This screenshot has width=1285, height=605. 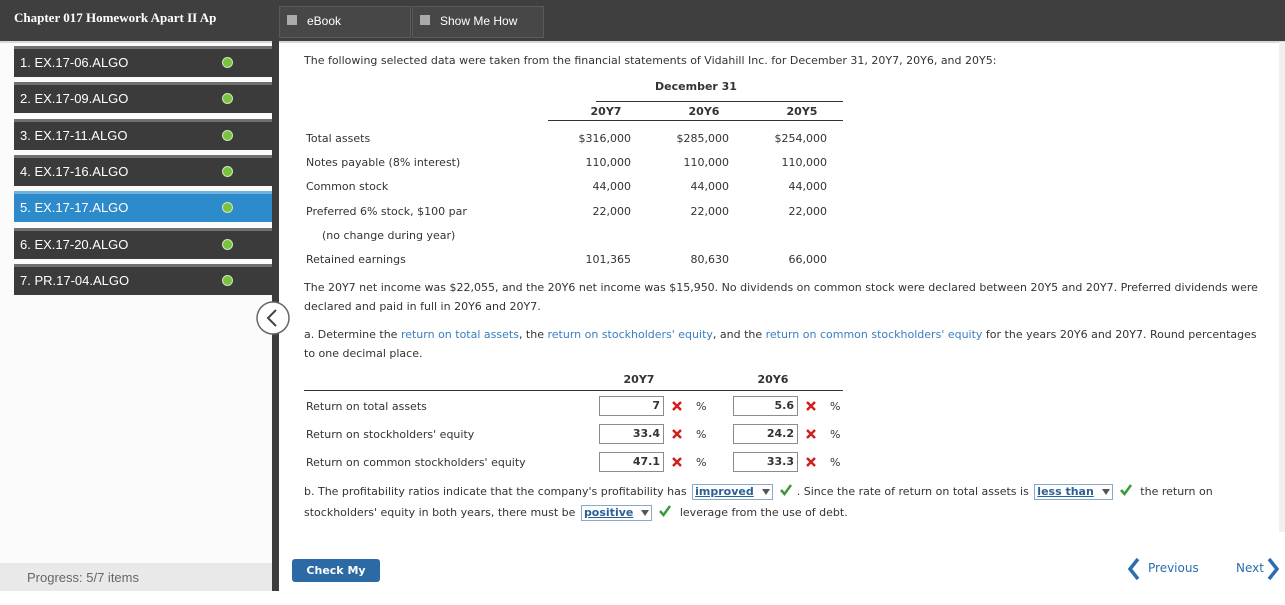 I want to click on answer-input: 7, so click(x=631, y=406).